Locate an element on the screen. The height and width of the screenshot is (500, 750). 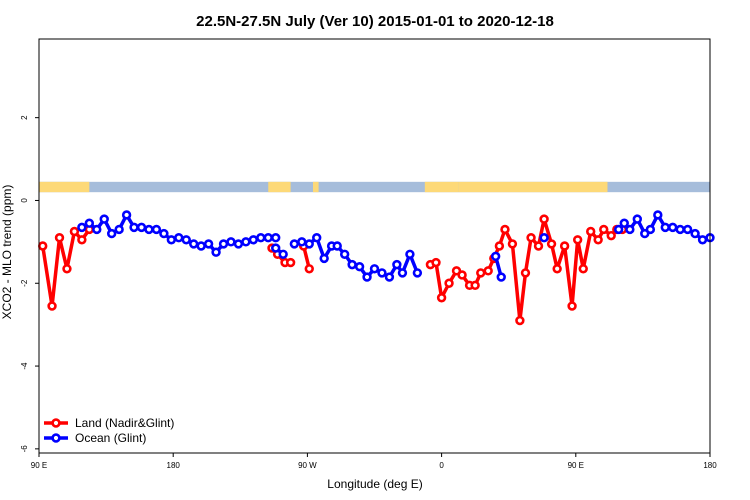
legend-label-1: Ocean (Glint) is located at coordinates (110, 438).